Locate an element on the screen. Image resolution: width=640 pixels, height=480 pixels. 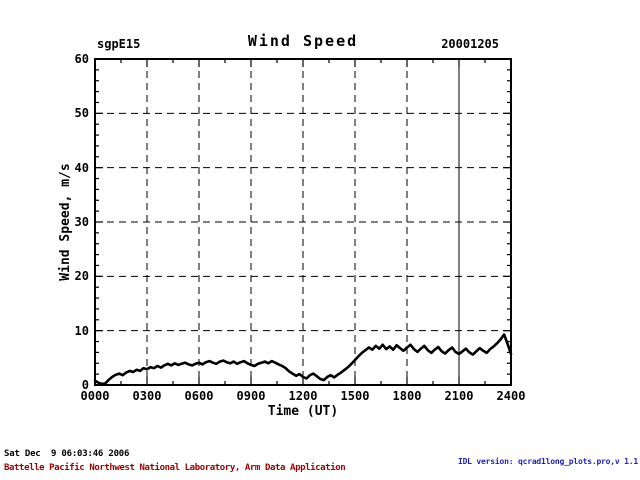
wind-speed-line is located at coordinates (303, 359).